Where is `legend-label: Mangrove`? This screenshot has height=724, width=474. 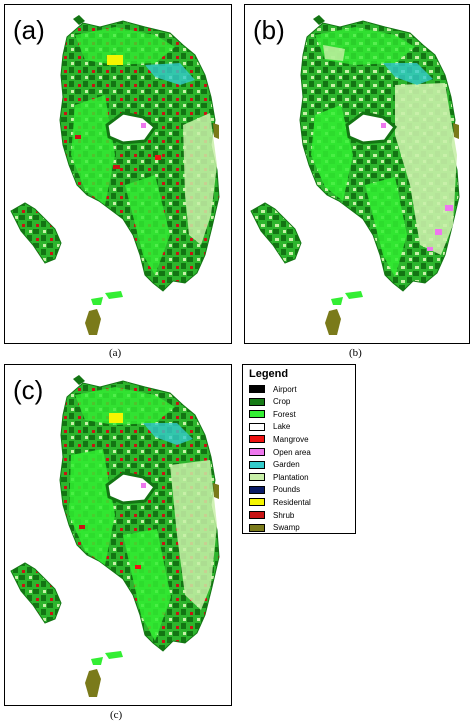 legend-label: Mangrove is located at coordinates (291, 439).